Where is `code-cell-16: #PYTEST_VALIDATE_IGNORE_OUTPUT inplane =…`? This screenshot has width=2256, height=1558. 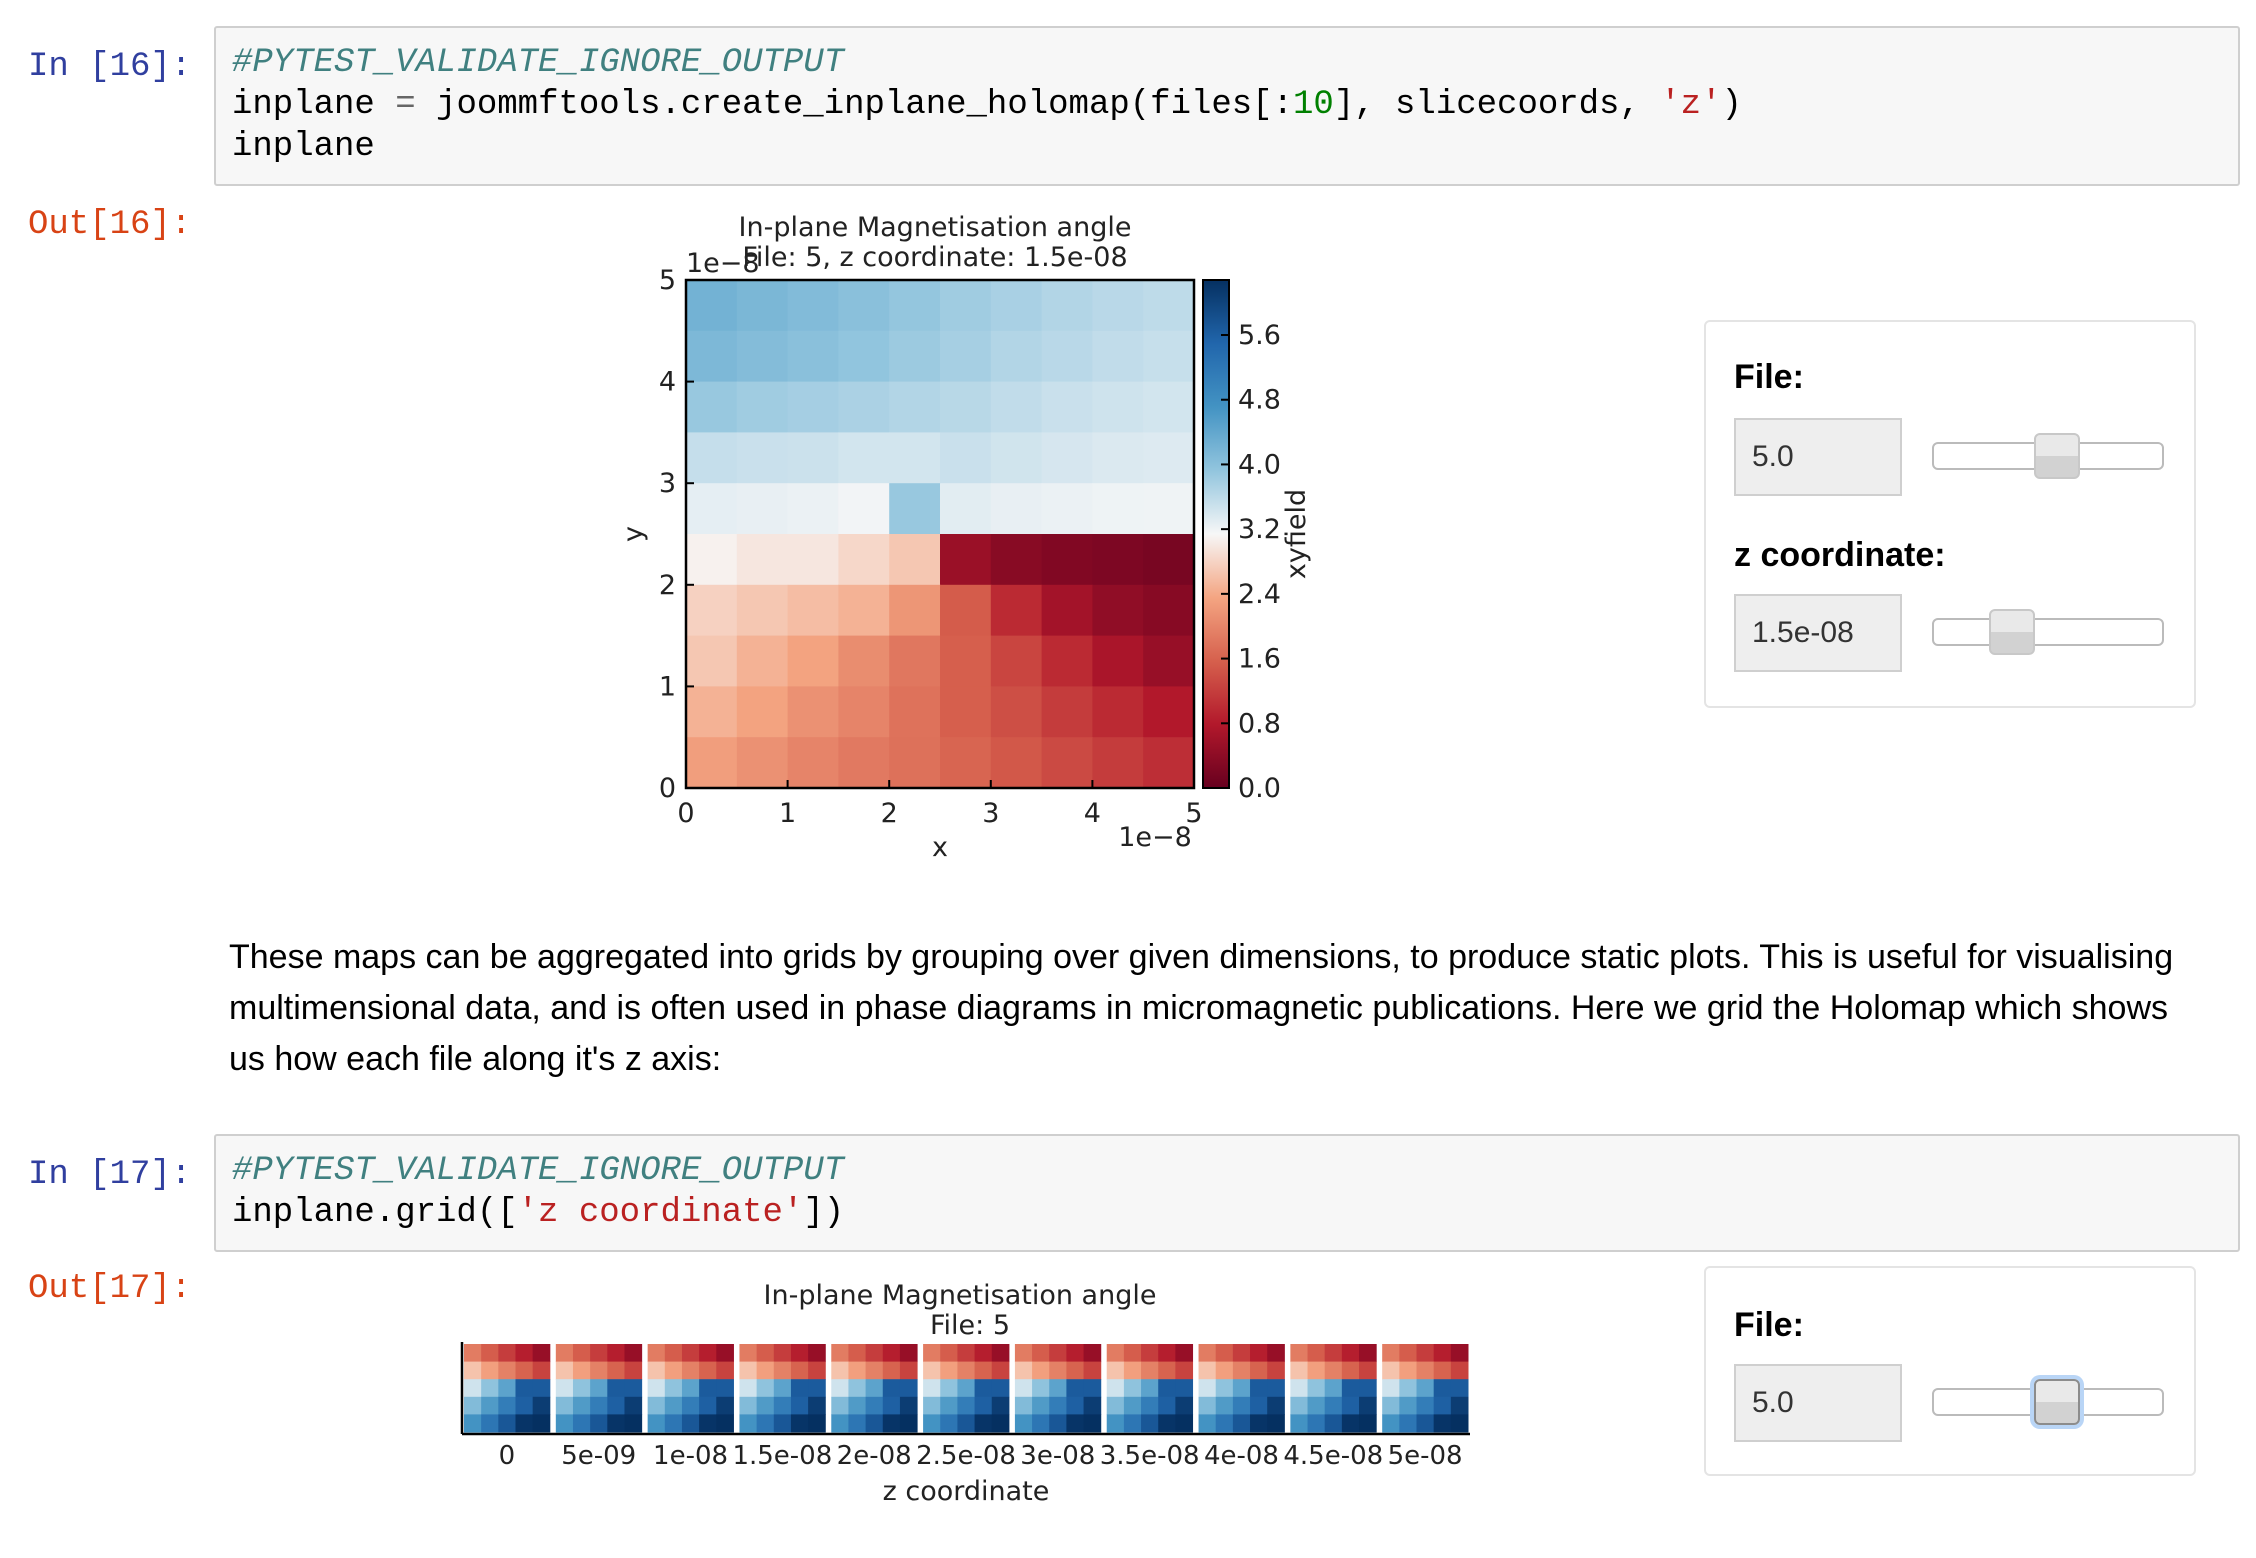 code-cell-16: #PYTEST_VALIDATE_IGNORE_OUTPUT inplane =… is located at coordinates (1227, 106).